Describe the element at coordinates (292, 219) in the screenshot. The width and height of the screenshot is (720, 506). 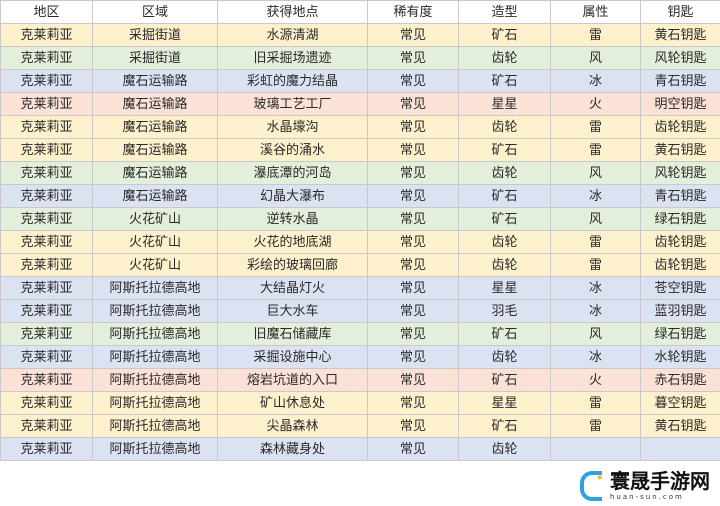
I see `cell-location: 逆转水晶` at that location.